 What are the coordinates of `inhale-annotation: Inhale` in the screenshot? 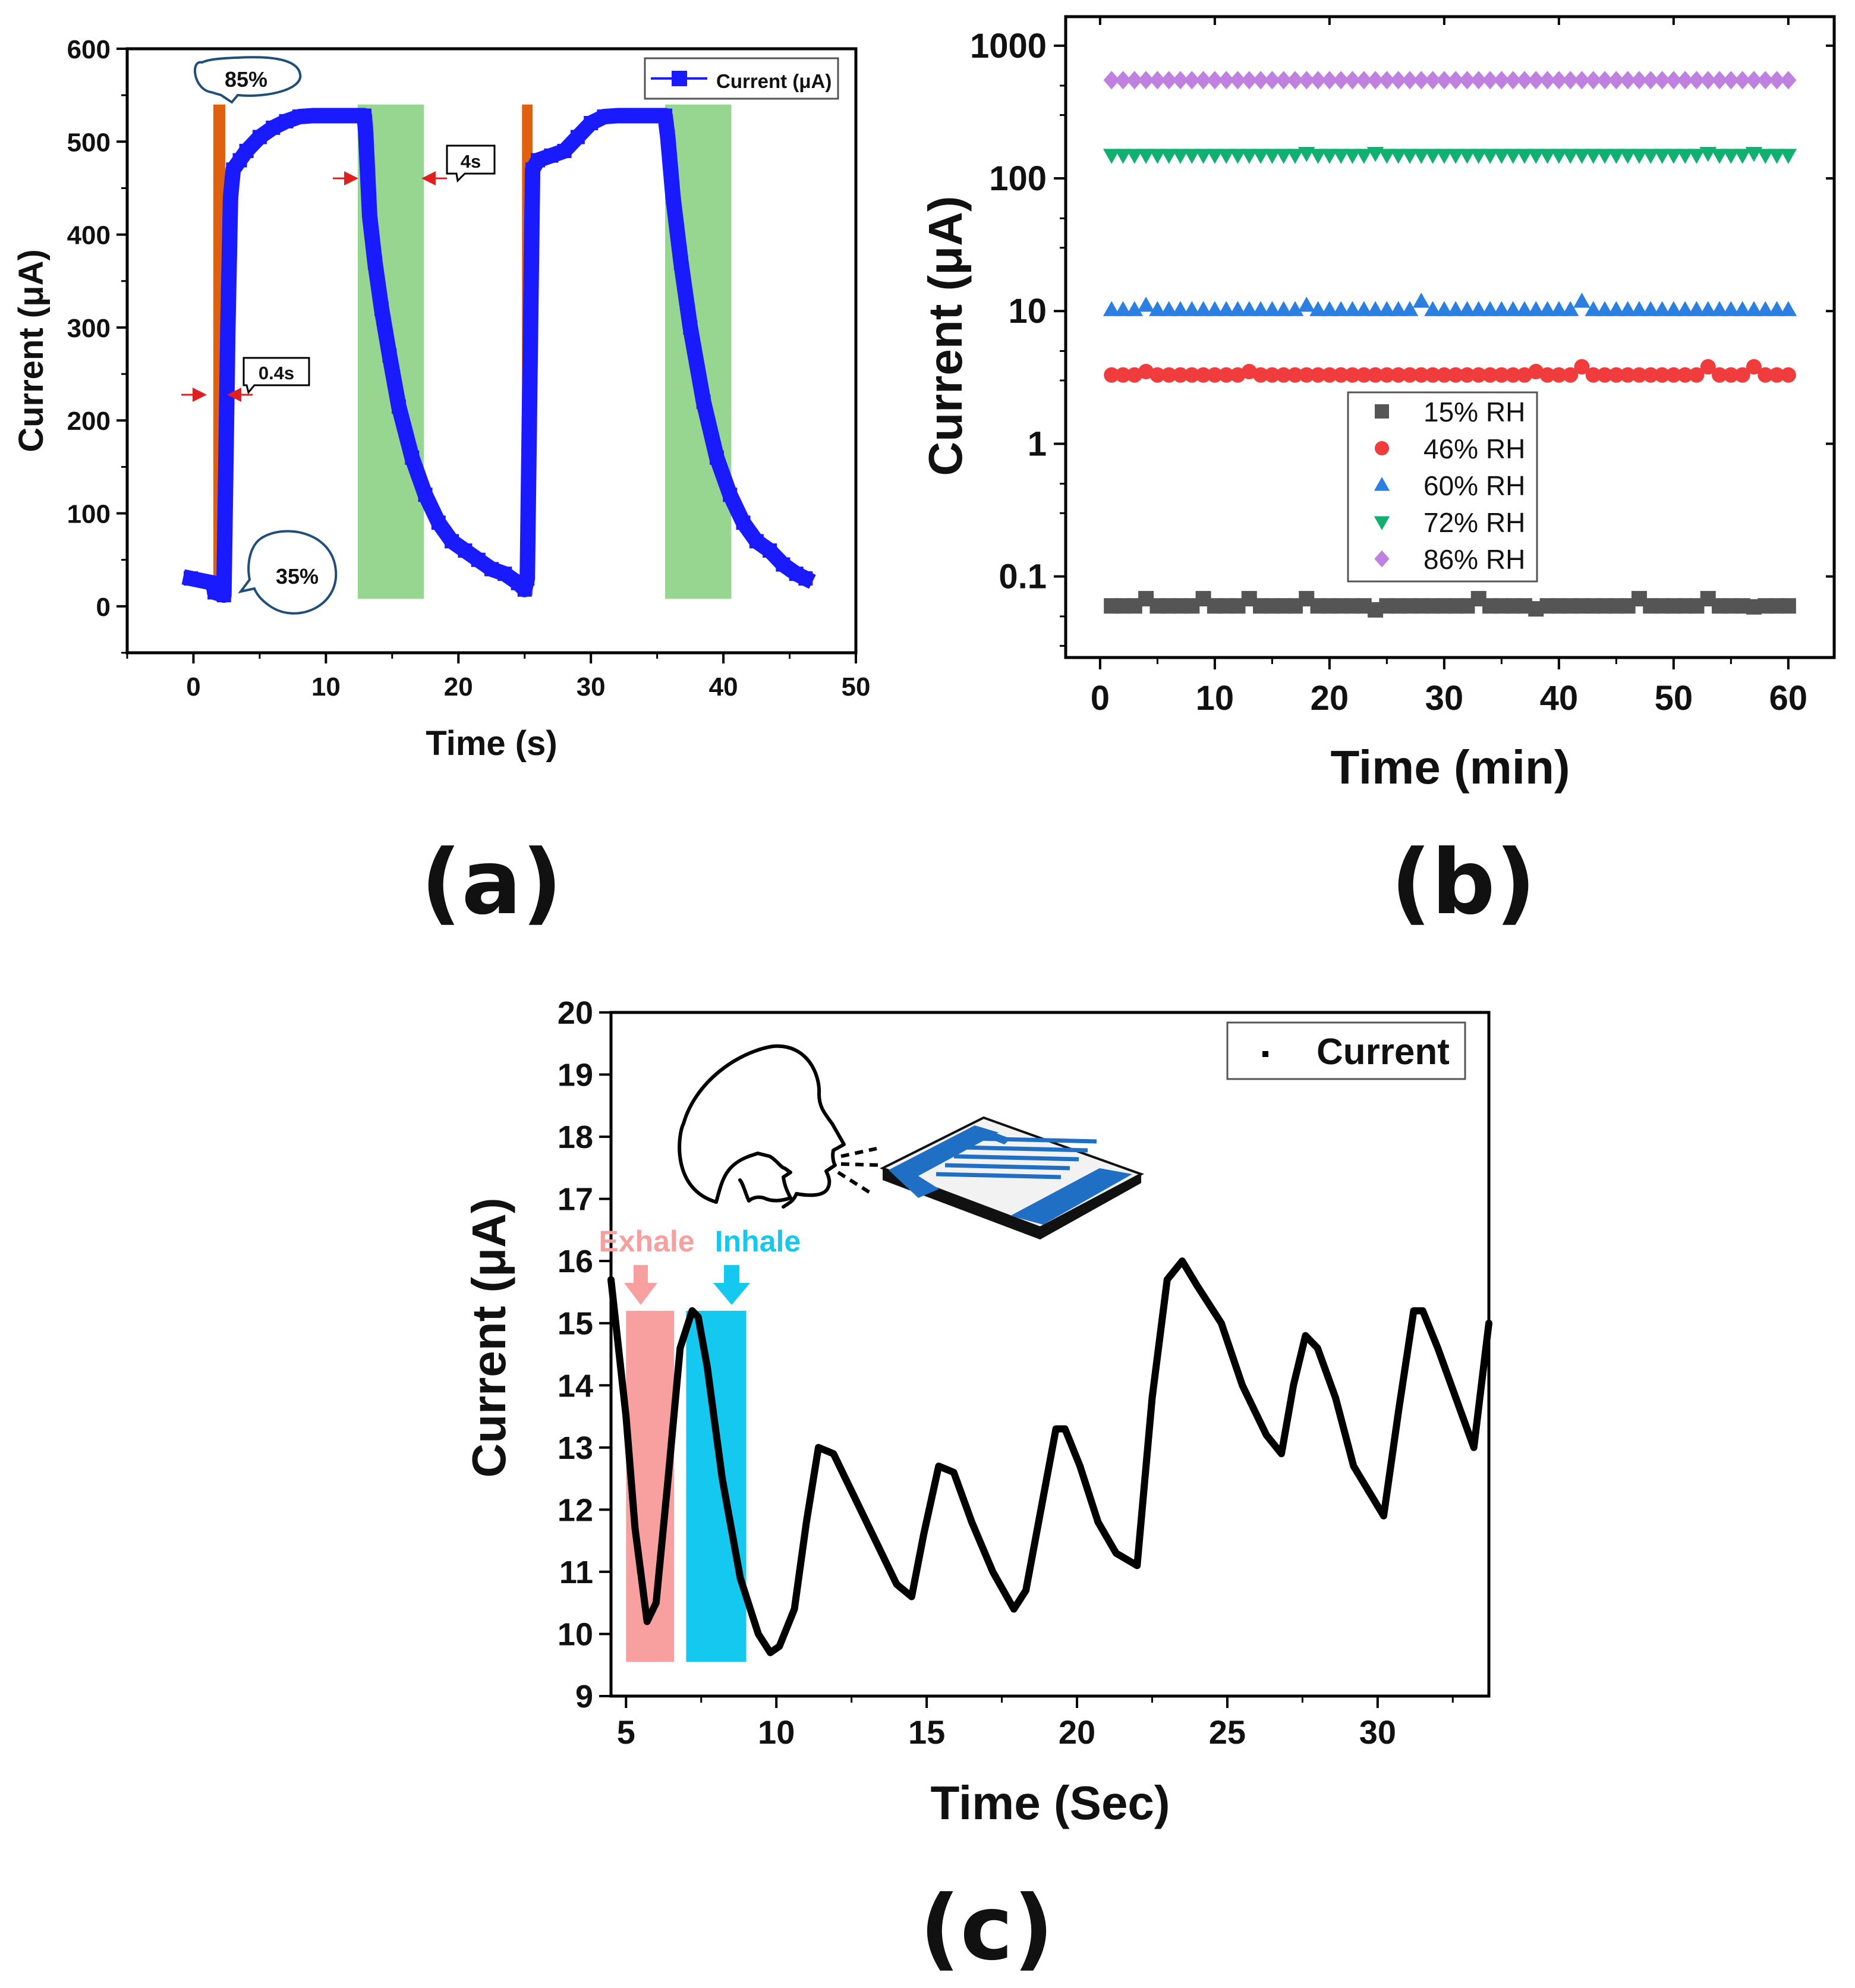 It's located at (757, 1265).